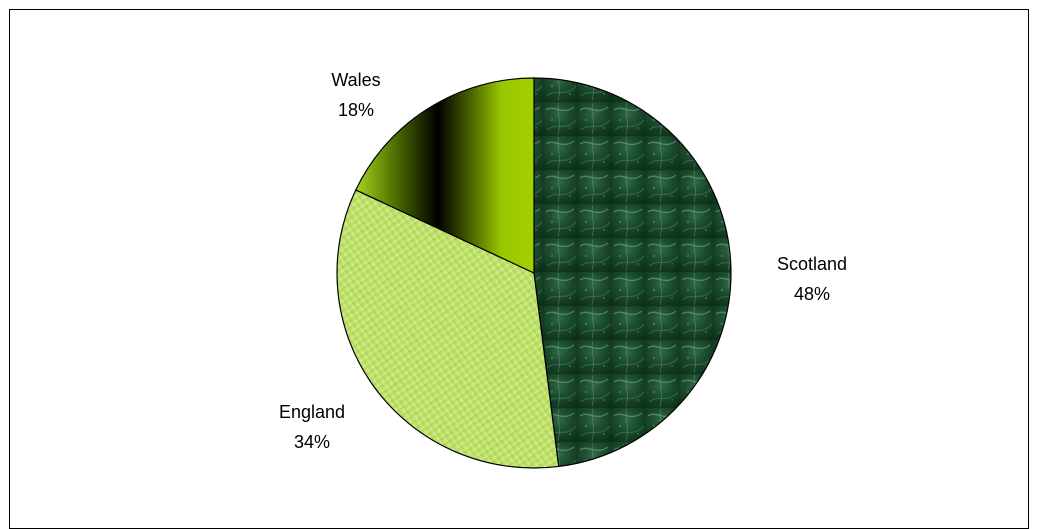 This screenshot has height=529, width=1038. I want to click on pie-slice-england, so click(448, 329).